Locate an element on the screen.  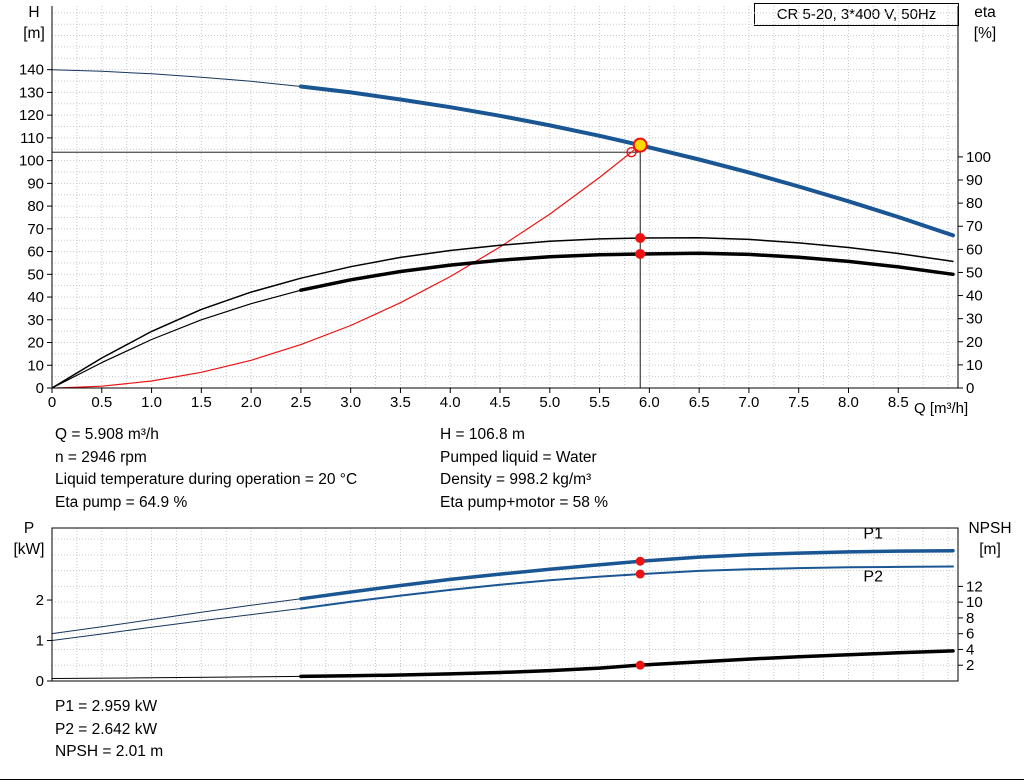
info-line-density: Density = 998.2 kg/m³ is located at coordinates (516, 479).